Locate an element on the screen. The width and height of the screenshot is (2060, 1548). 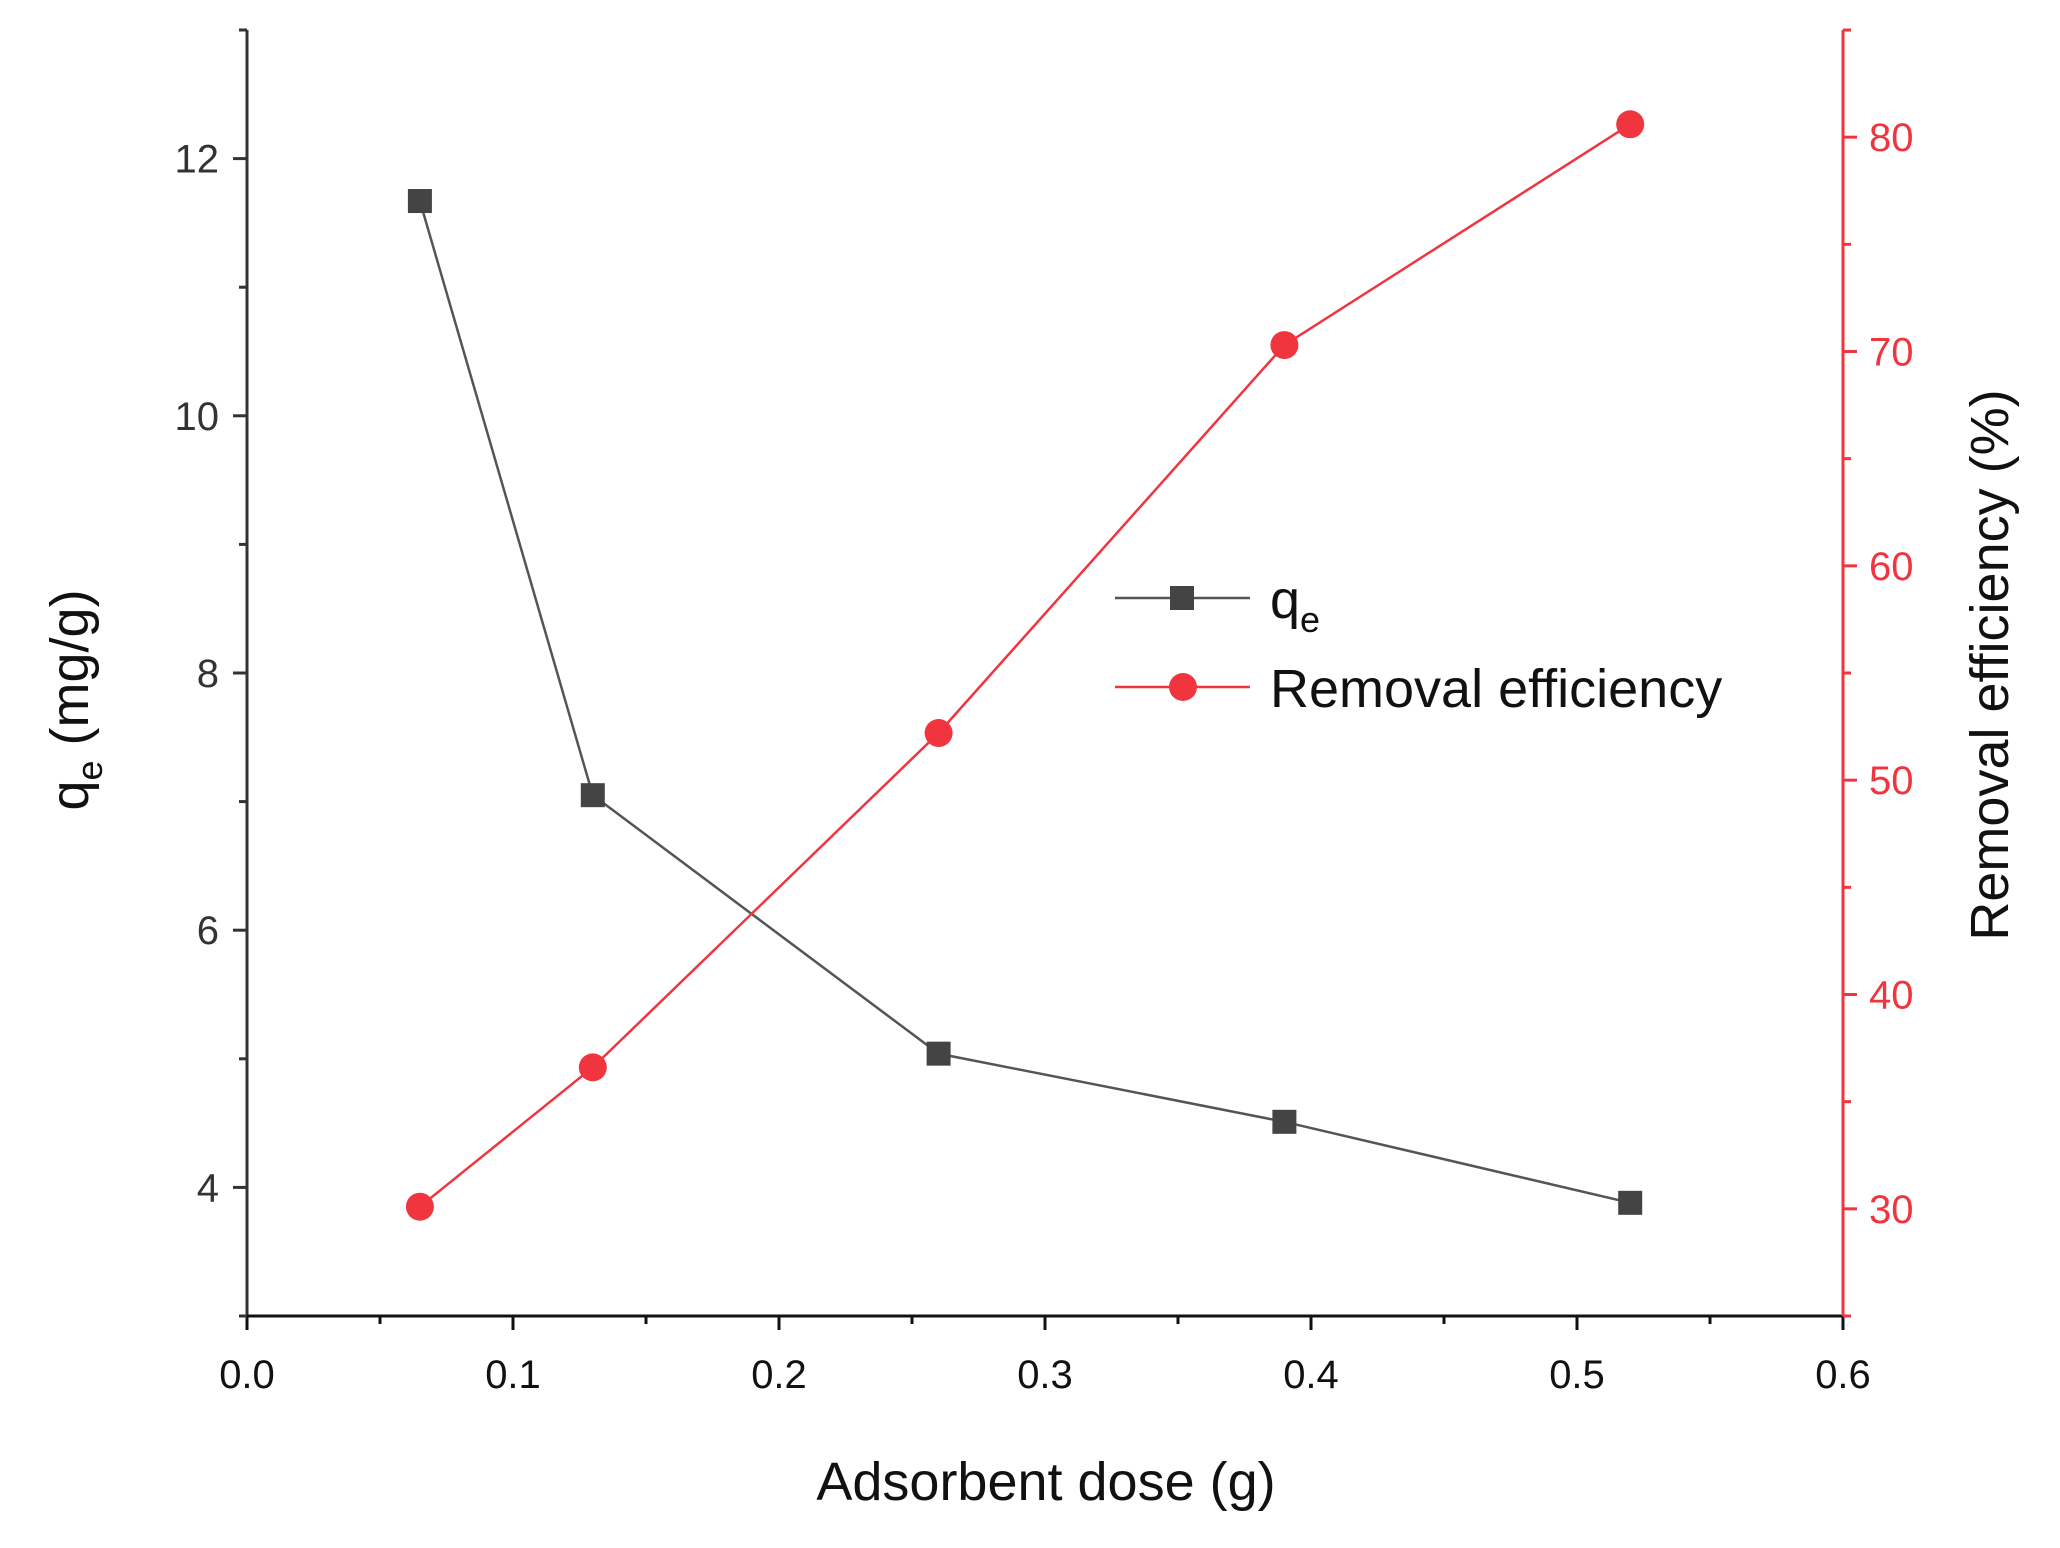
y-axis-title-left-sub: e is located at coordinates (89, 770).